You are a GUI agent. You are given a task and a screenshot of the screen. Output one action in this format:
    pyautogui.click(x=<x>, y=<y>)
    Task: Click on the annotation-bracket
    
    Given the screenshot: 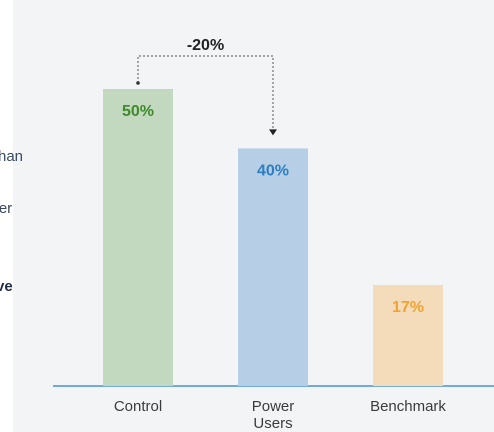 What is the action you would take?
    pyautogui.click(x=205, y=92)
    